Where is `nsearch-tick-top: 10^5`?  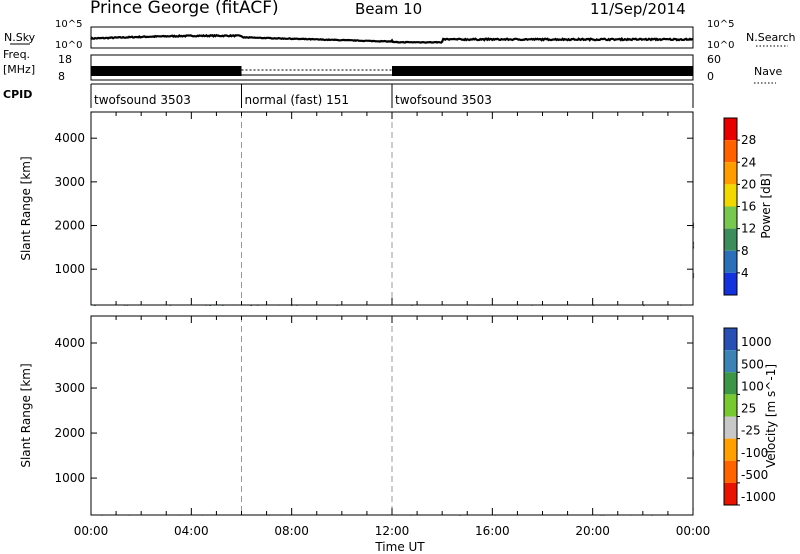 nsearch-tick-top: 10^5 is located at coordinates (720, 24).